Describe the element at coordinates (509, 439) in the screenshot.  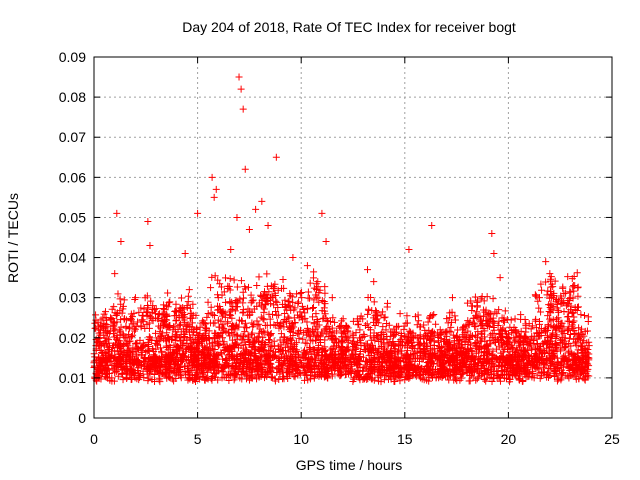
I see `x-tick-label: 20` at that location.